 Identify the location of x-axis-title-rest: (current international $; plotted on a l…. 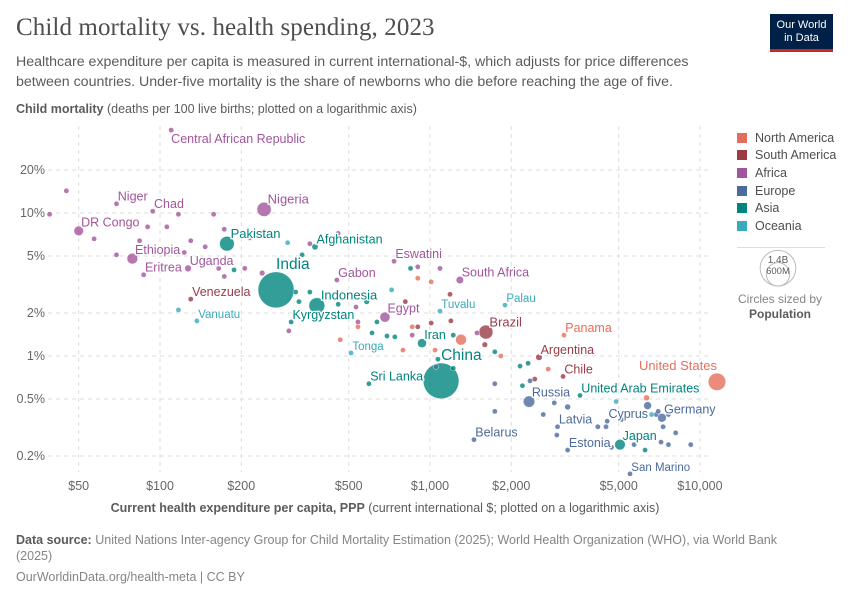
(512, 508).